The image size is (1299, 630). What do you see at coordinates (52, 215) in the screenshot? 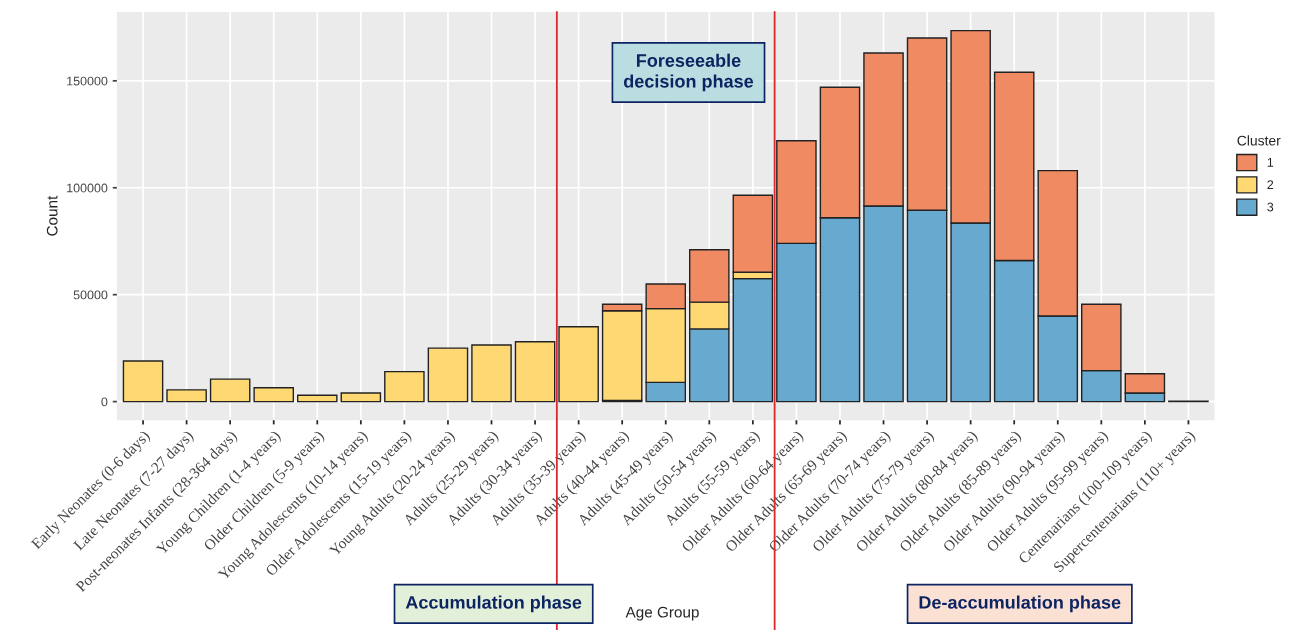
I see `y-axis-title: Count` at bounding box center [52, 215].